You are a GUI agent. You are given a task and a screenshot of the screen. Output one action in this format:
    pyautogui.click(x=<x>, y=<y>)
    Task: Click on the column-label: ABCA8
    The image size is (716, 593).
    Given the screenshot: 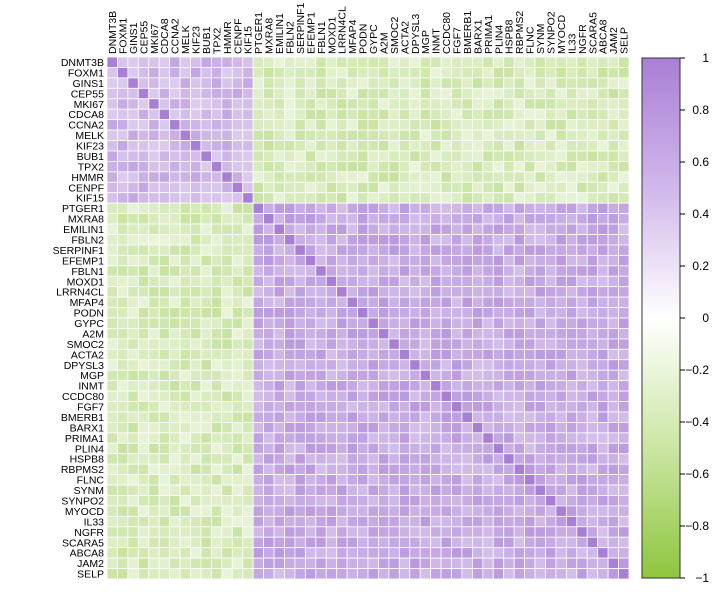 What is the action you would take?
    pyautogui.click(x=604, y=36)
    